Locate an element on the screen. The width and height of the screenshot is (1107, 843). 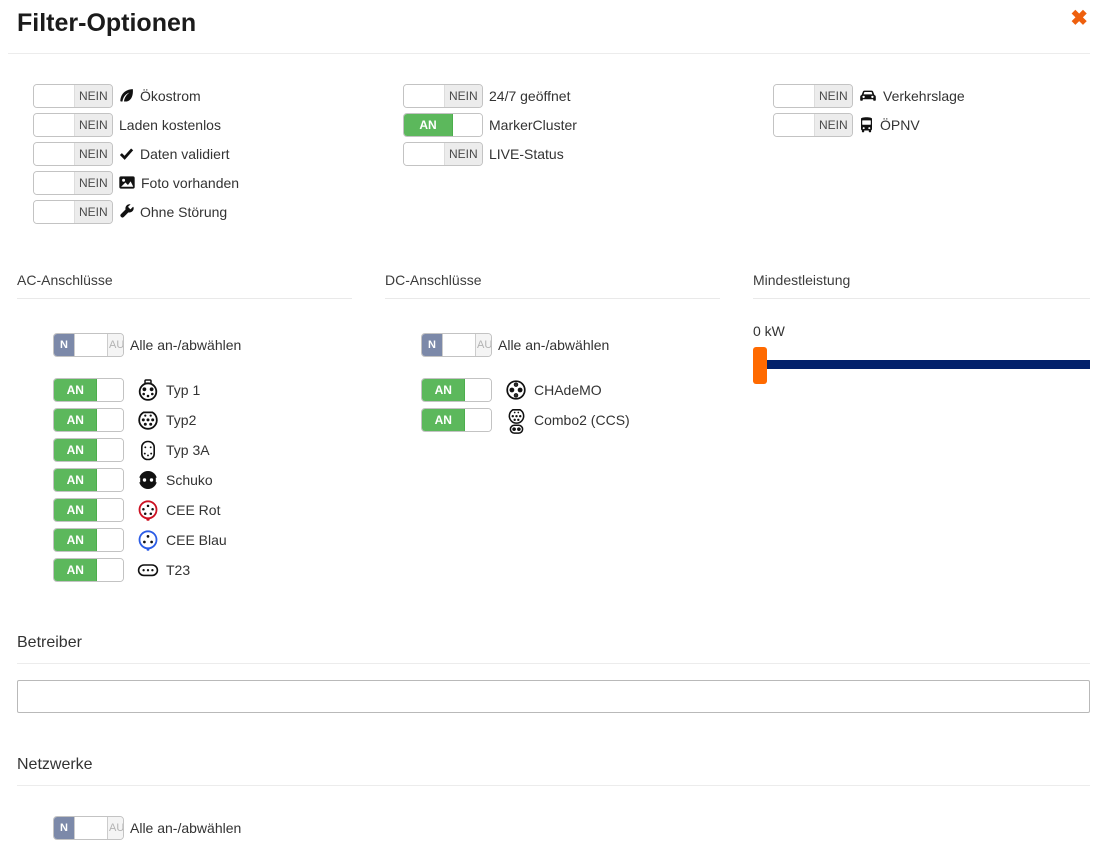
connector-row-cee-rot: AN CEE Rot is located at coordinates (202, 510).